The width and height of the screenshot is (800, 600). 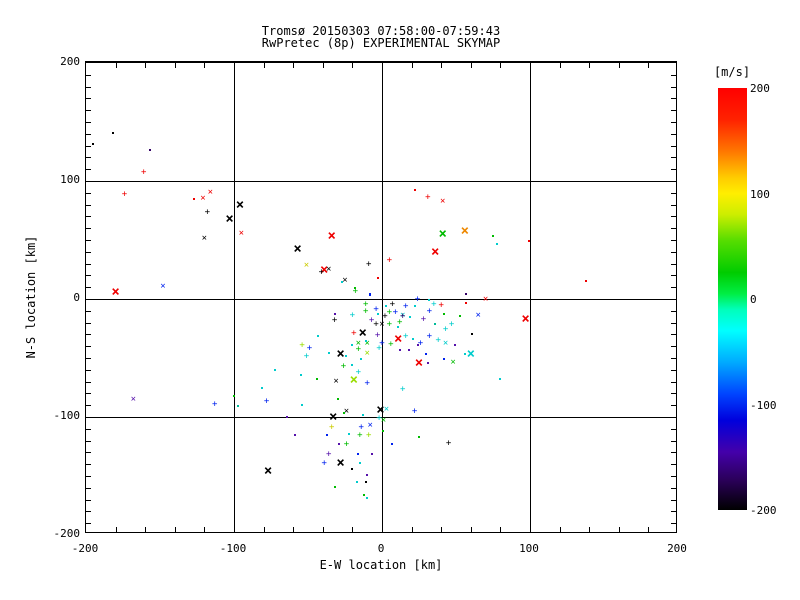 I want to click on y-tick-label: 0, so click(x=76, y=297).